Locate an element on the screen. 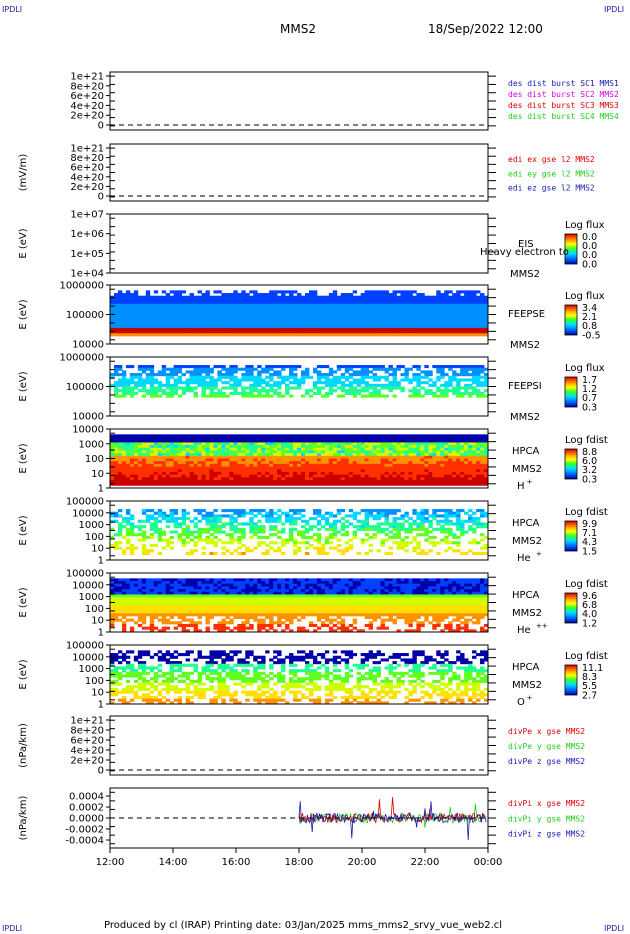 This screenshot has height=934, width=630. legend-entry: des dist burst SC4 MMS4 is located at coordinates (563, 116).